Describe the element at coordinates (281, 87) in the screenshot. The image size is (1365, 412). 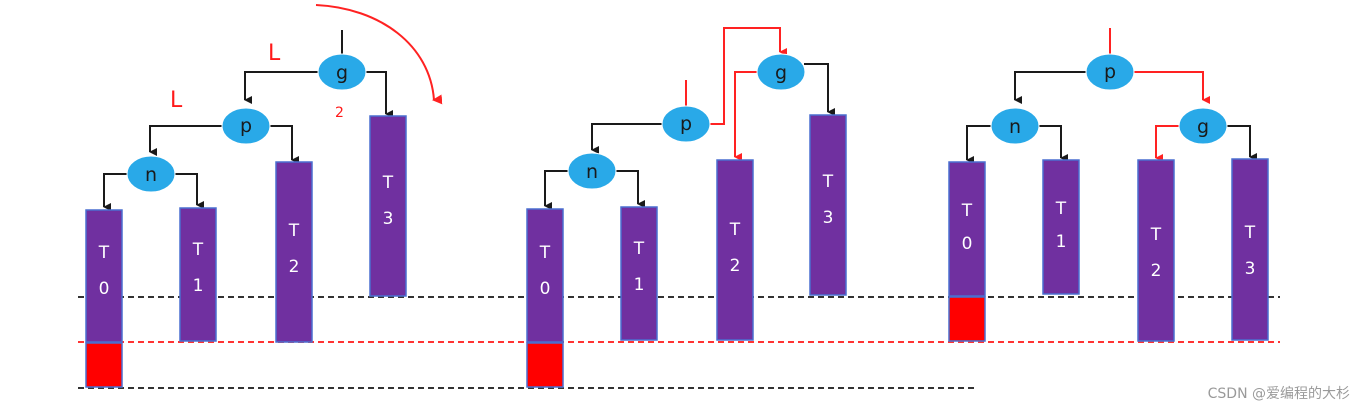
I see `edge-g-p` at that location.